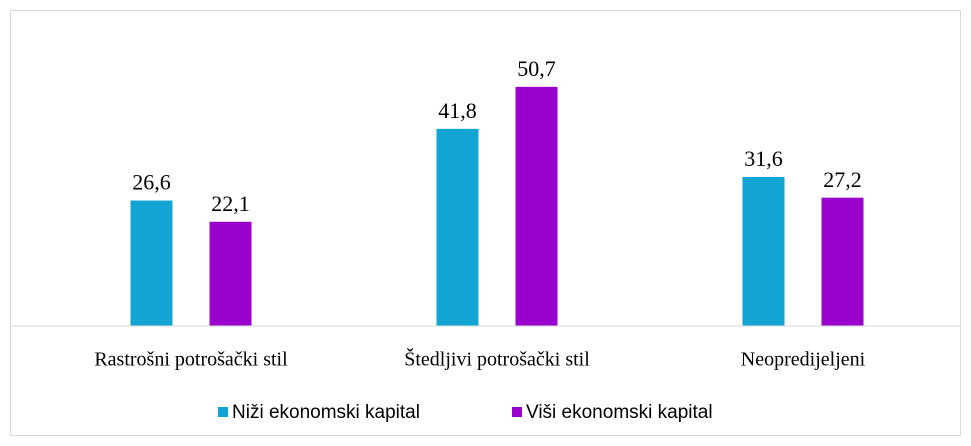 Image resolution: width=971 pixels, height=446 pixels. I want to click on legend-label: Viši ekonomski kapital, so click(619, 412).